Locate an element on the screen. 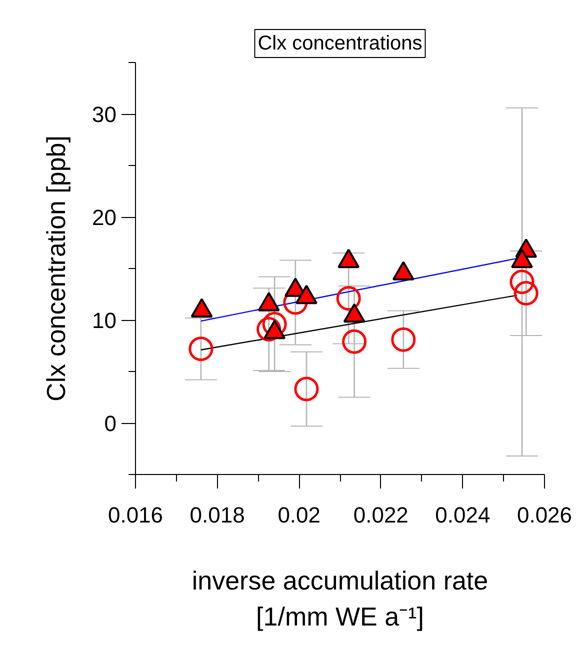  y-tick-label: 0 is located at coordinates (110, 423).